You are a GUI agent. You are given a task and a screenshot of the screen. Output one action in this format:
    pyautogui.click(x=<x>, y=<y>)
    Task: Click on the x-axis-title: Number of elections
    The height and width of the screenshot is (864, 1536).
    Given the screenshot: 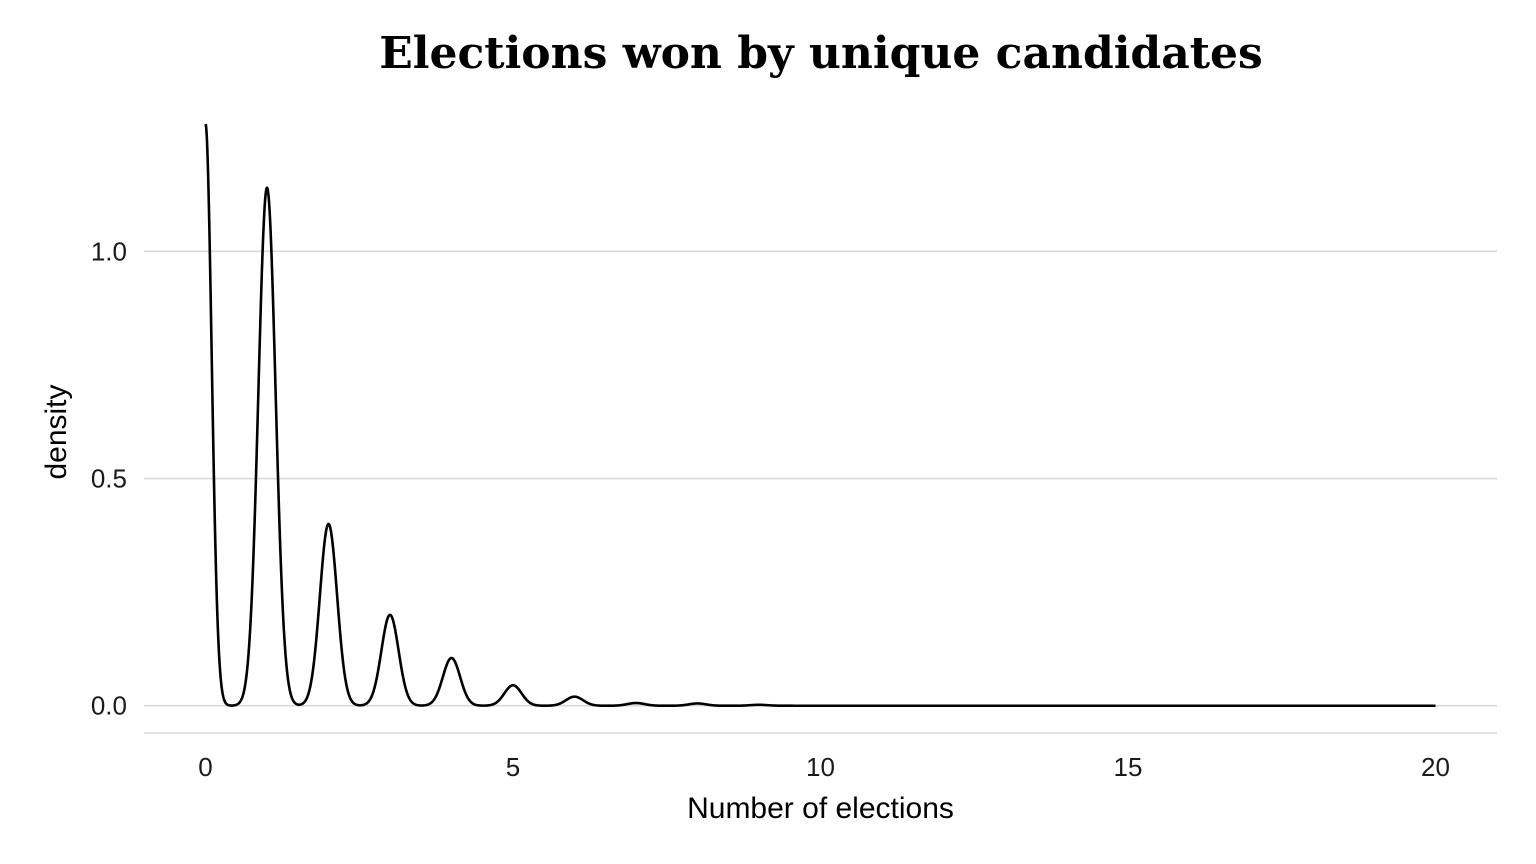 What is the action you would take?
    pyautogui.click(x=820, y=808)
    